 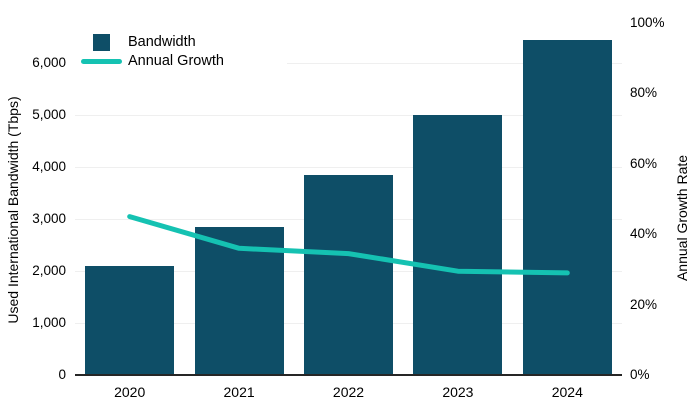 What do you see at coordinates (13, 210) in the screenshot?
I see `left-axis-title: Used International Bandwidth (Tbps)` at bounding box center [13, 210].